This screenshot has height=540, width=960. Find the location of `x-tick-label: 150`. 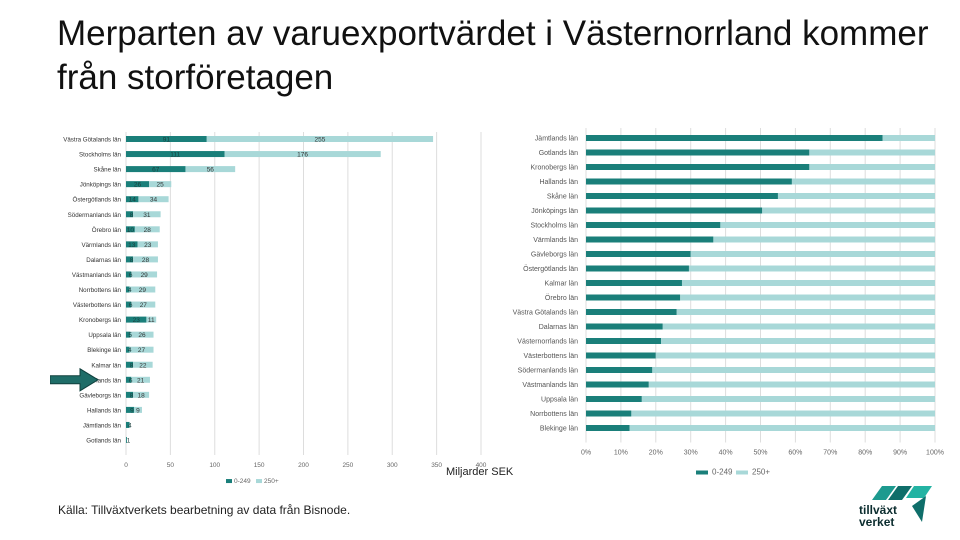

x-tick-label: 150 is located at coordinates (259, 465).